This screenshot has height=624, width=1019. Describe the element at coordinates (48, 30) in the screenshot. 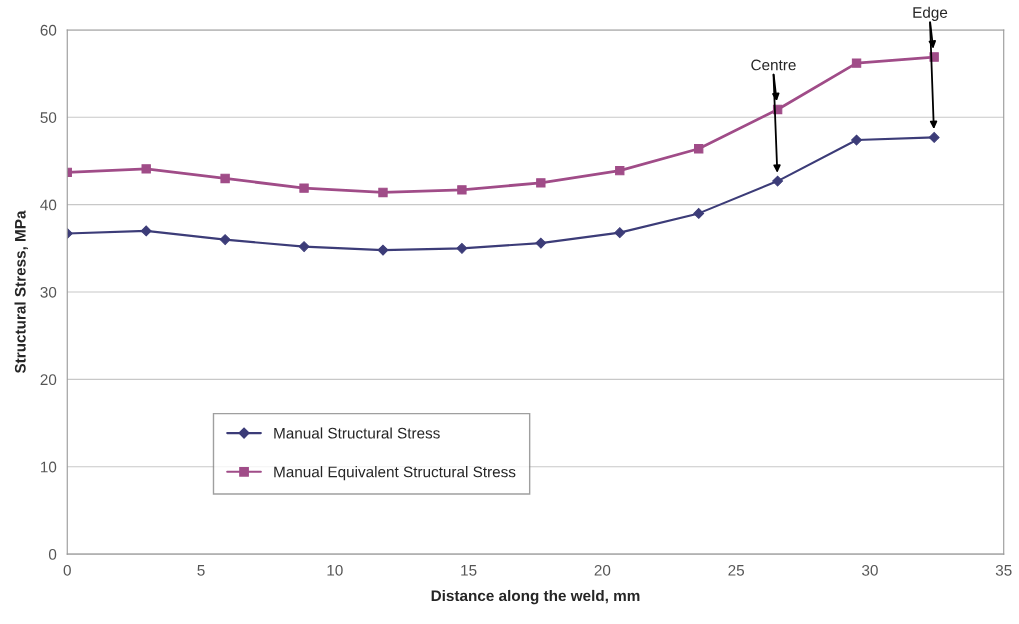

I see `y-tick-label: 60` at that location.